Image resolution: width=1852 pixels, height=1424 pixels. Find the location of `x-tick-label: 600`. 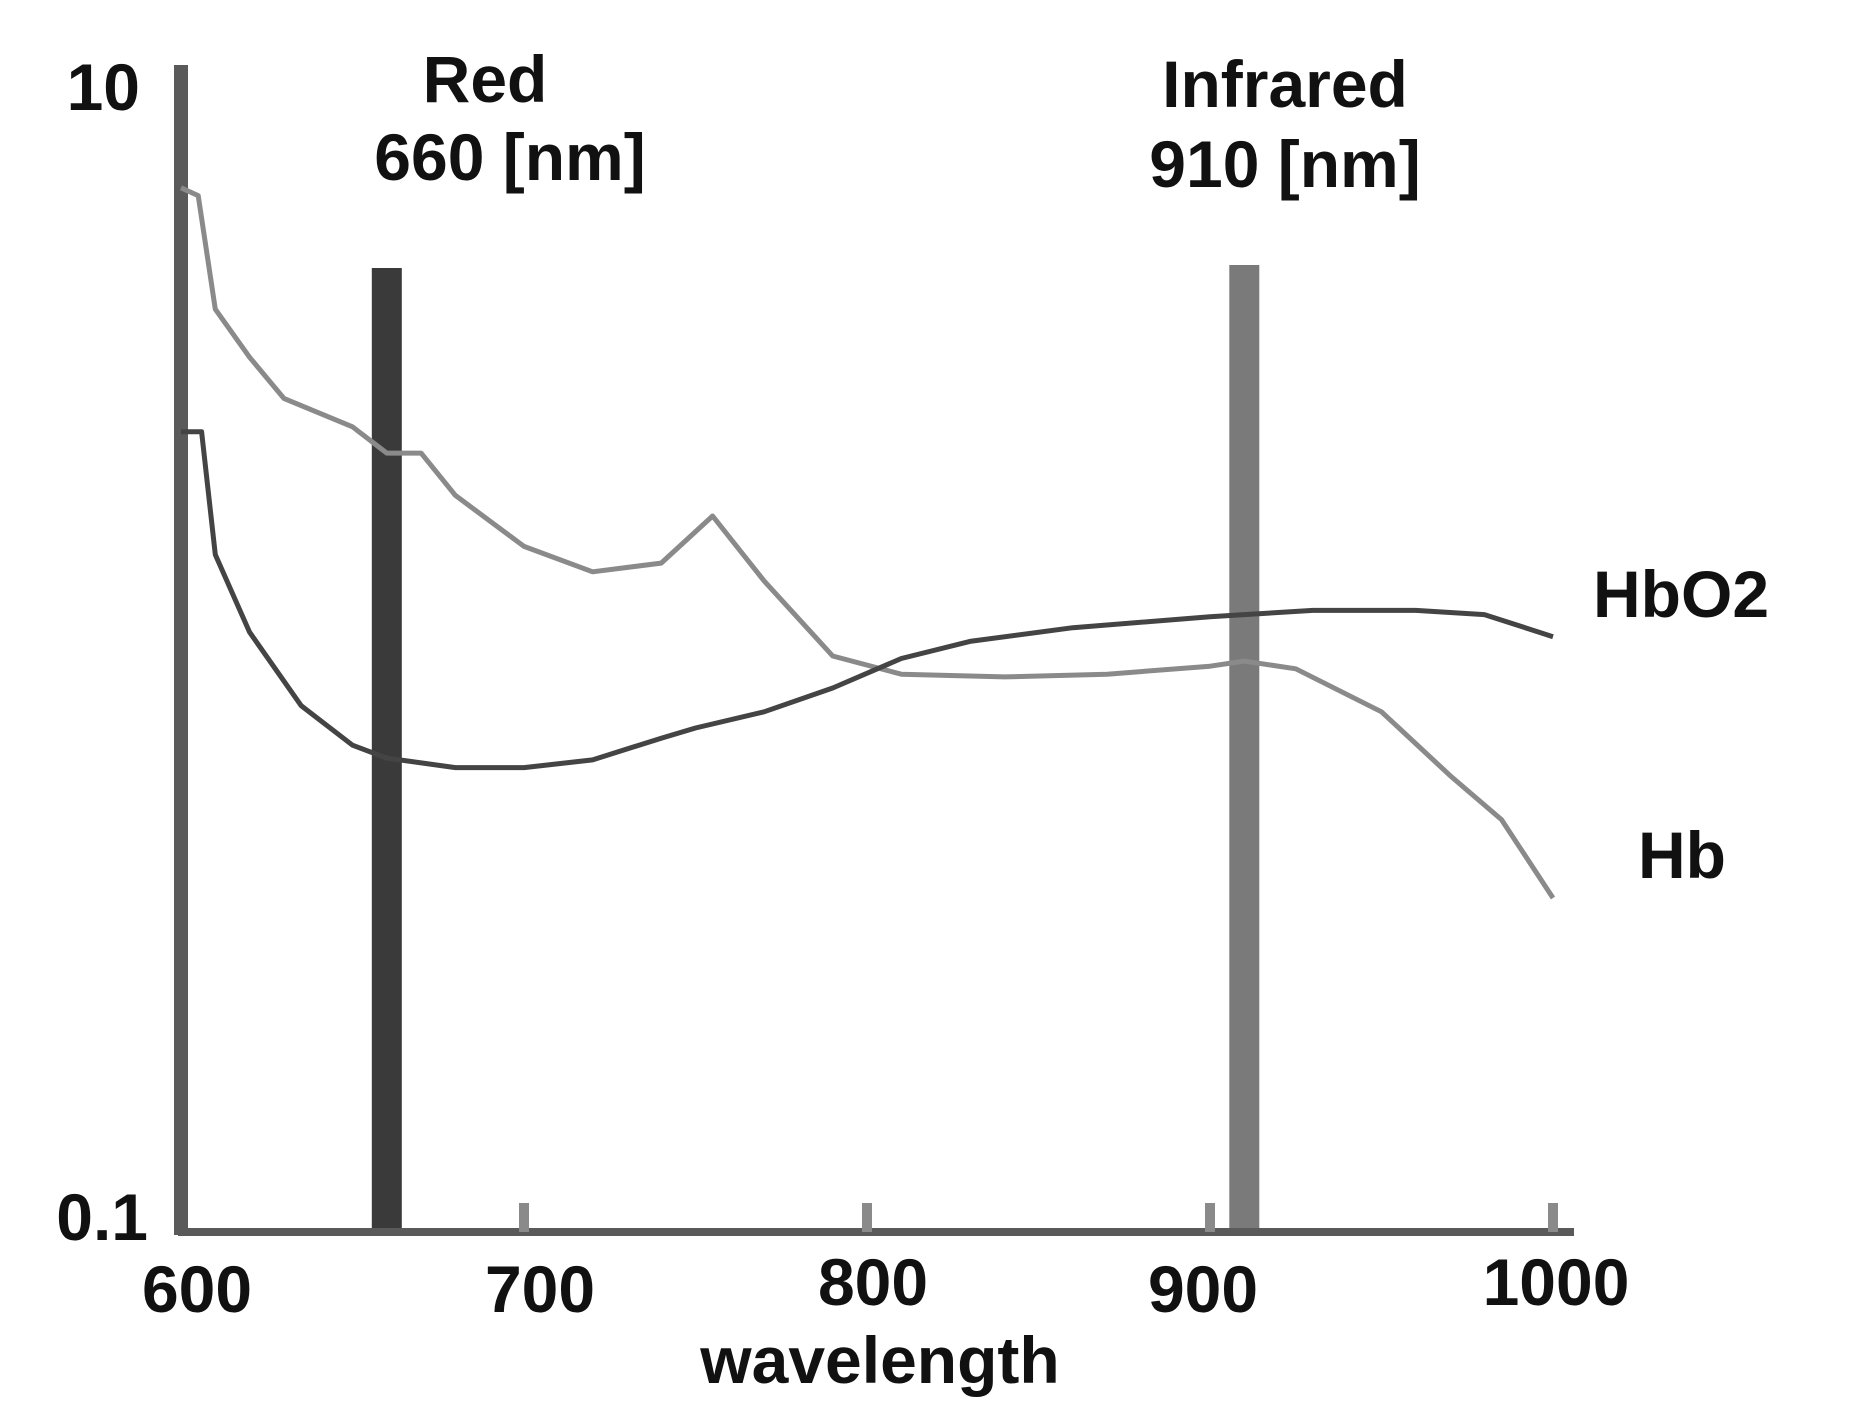

x-tick-label: 600 is located at coordinates (197, 1289).